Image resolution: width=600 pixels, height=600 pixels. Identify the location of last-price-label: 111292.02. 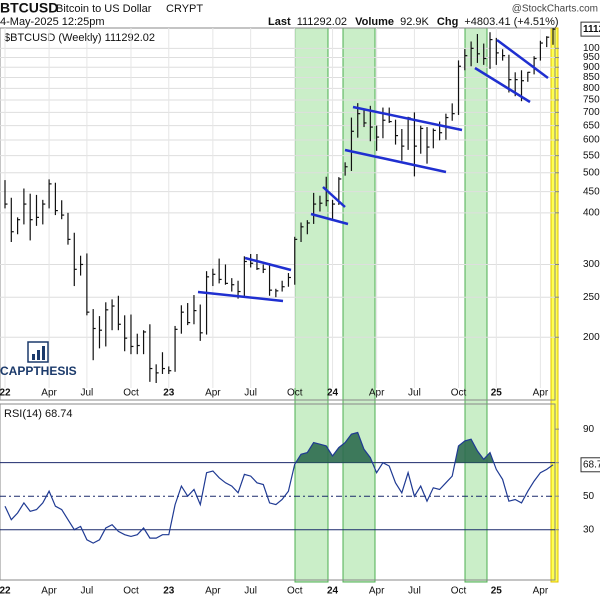
(591, 29).